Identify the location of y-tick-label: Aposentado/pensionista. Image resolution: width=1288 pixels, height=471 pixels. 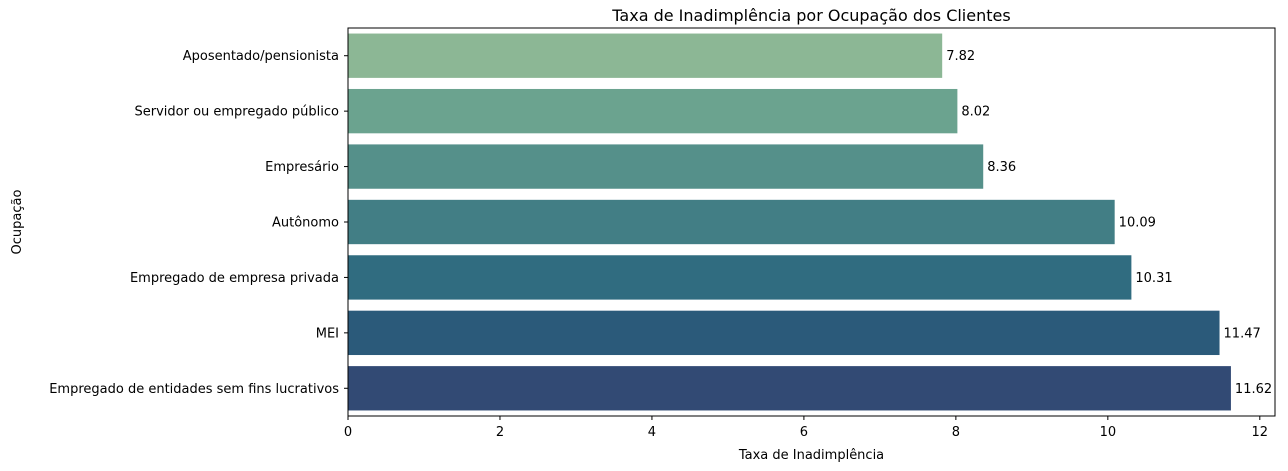
(261, 56).